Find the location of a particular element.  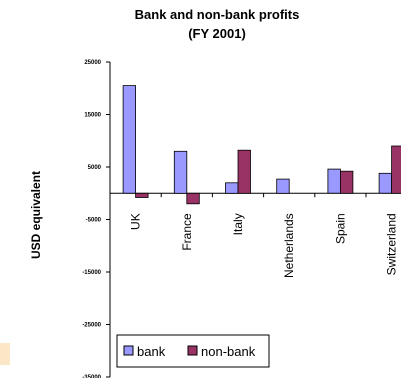

y-tick-label: 5000 is located at coordinates (95, 168).